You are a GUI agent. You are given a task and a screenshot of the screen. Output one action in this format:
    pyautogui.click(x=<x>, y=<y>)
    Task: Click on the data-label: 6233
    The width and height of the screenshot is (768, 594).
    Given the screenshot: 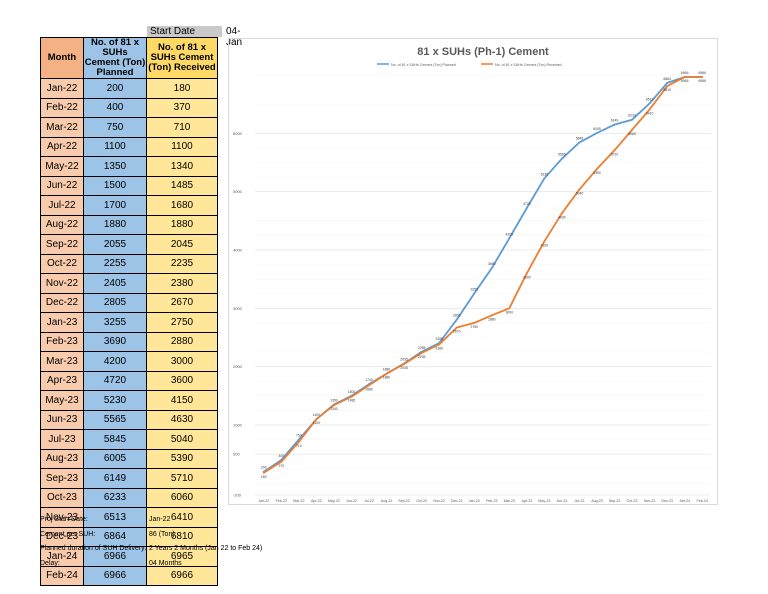 What is the action you would take?
    pyautogui.click(x=632, y=116)
    